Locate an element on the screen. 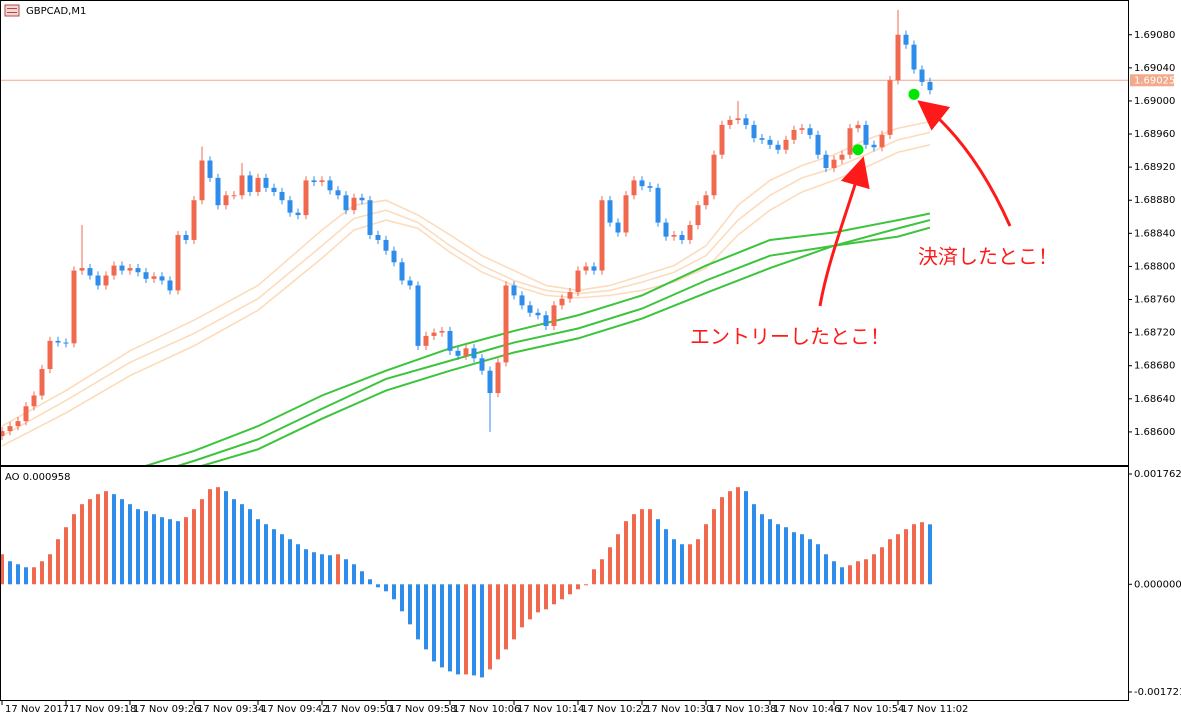  window-icon is located at coordinates (12, 10).